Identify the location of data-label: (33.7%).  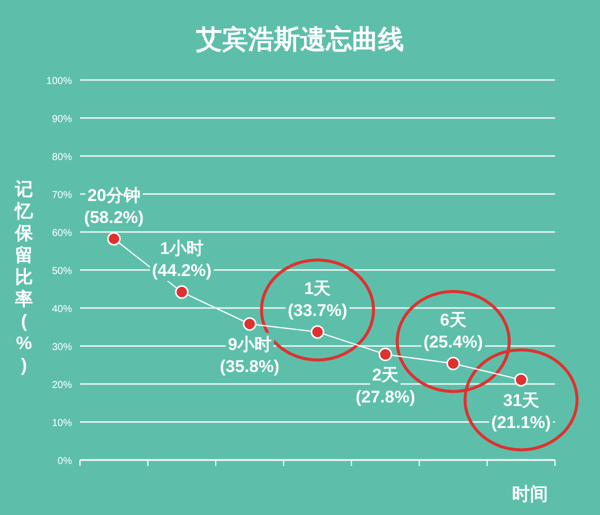
(318, 310).